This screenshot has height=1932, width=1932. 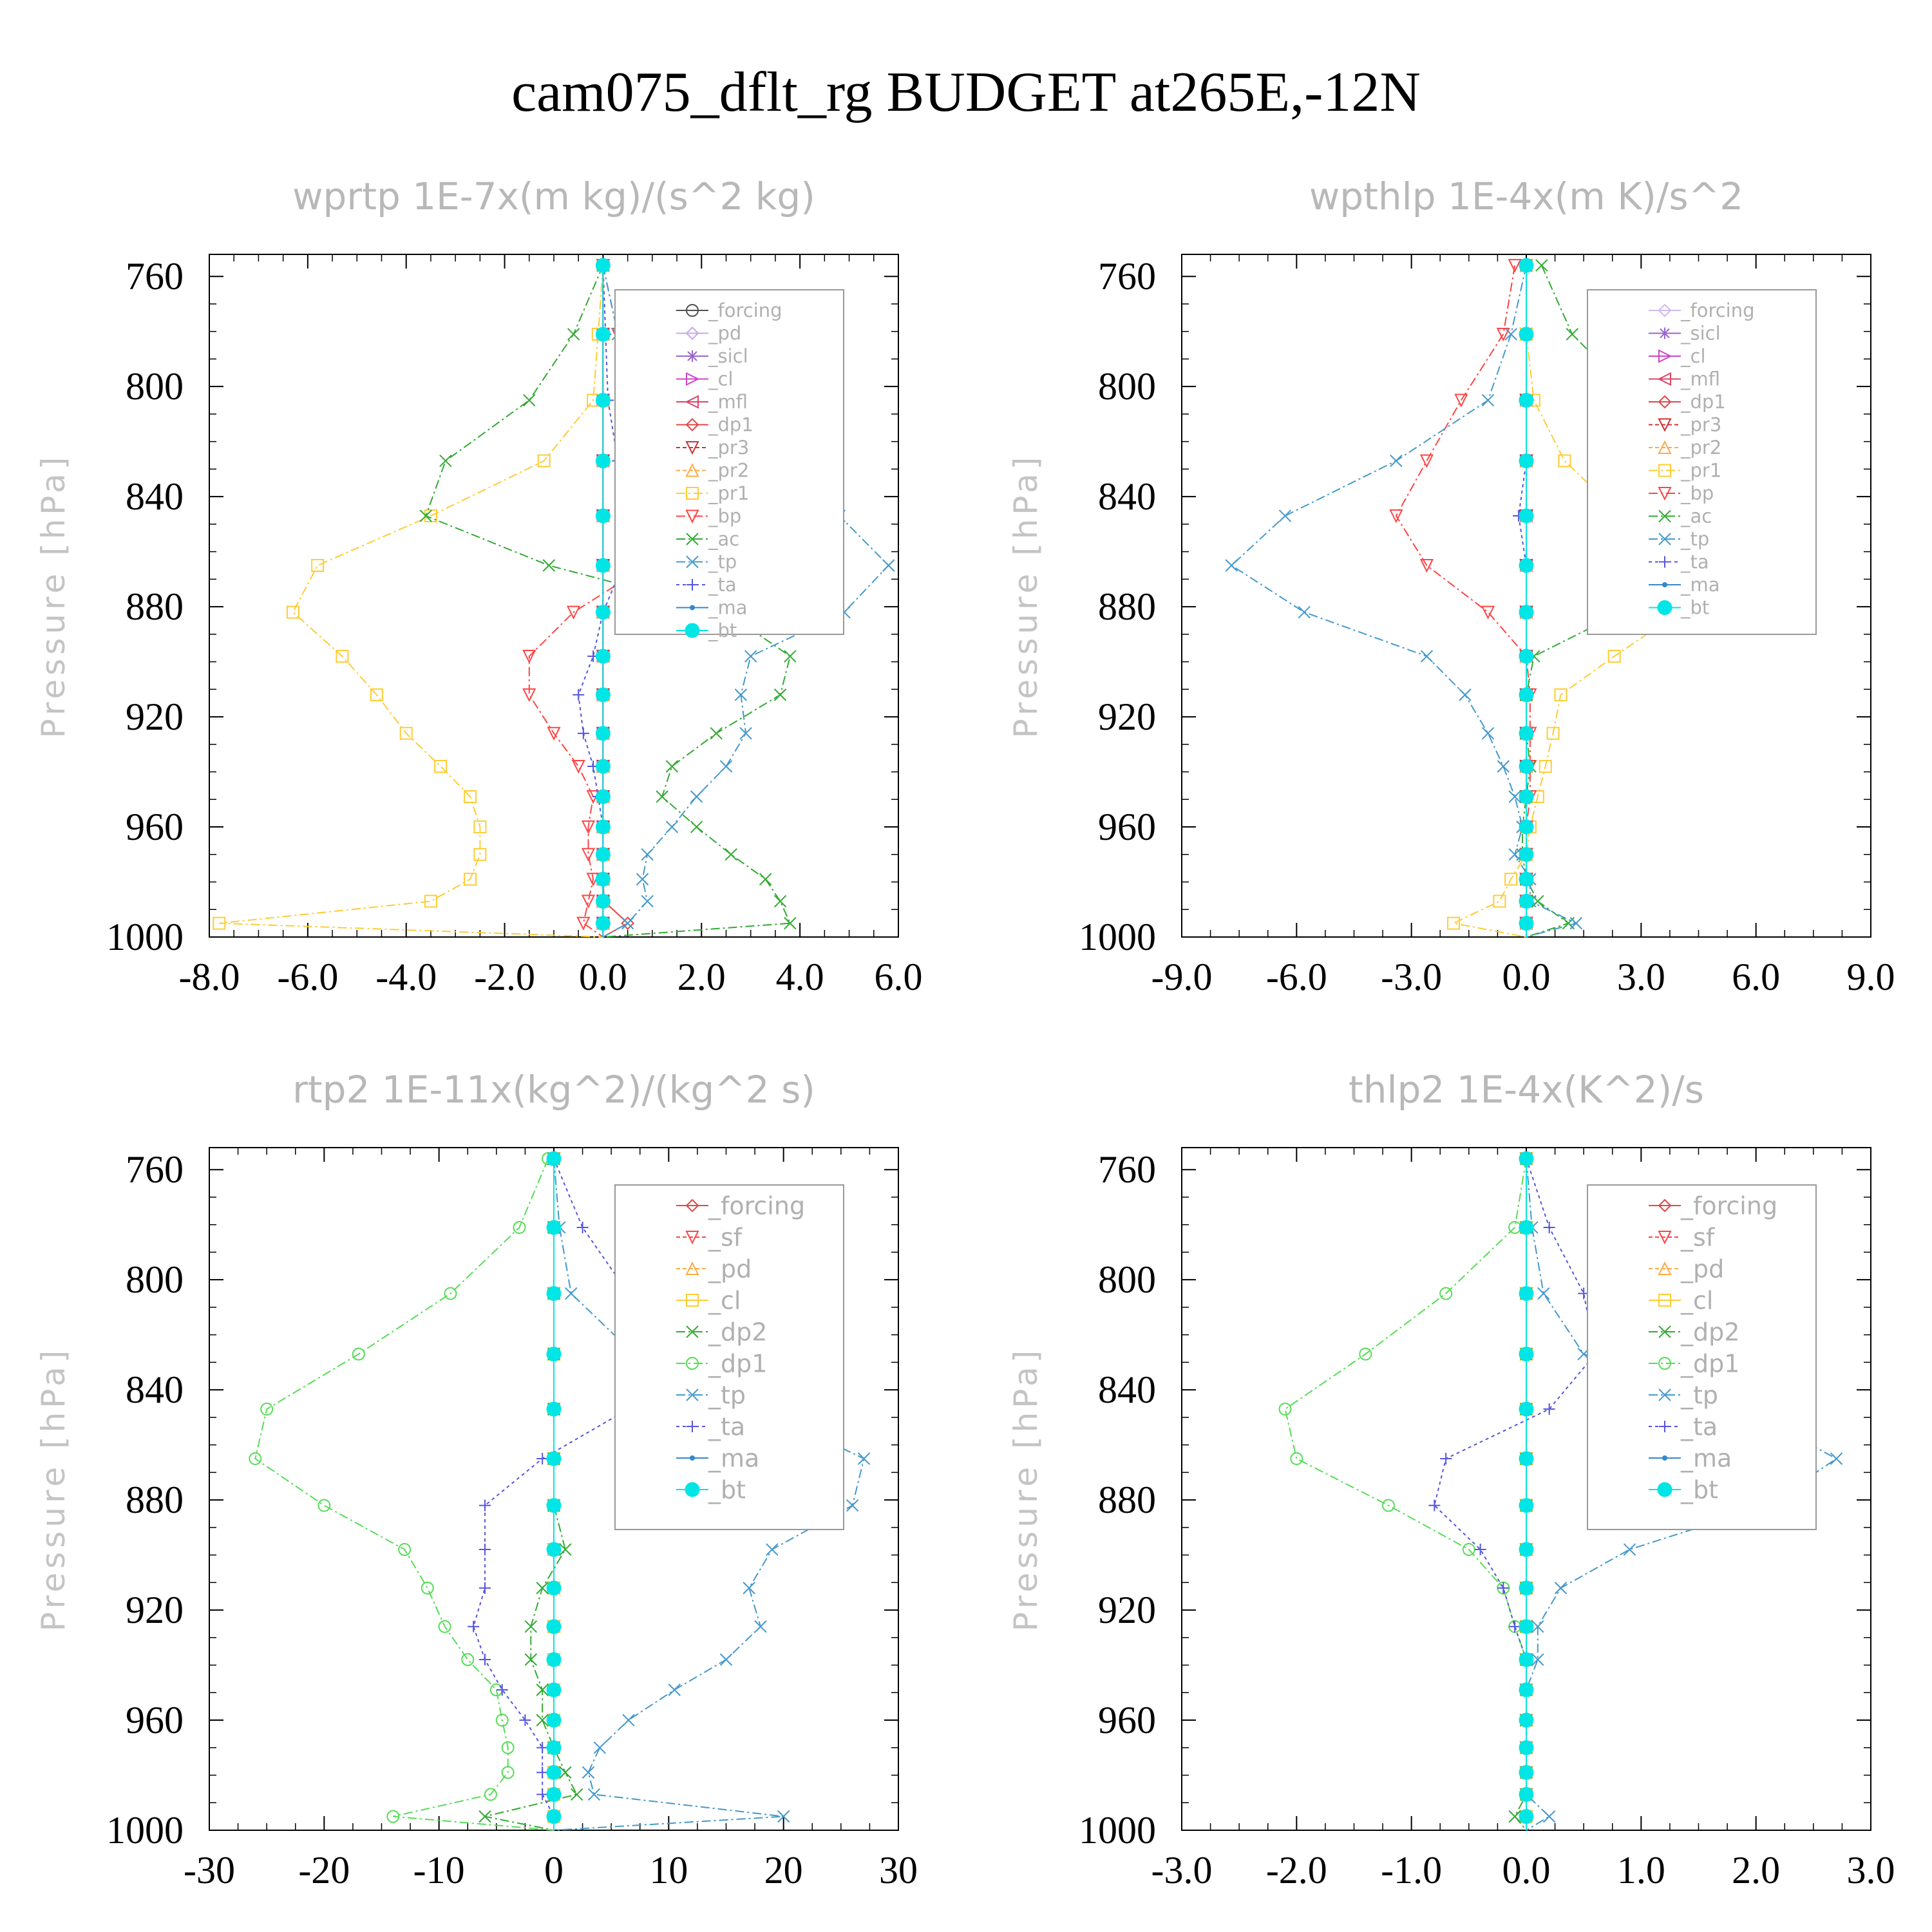 I want to click on legend-label: _mfl, so click(x=728, y=402).